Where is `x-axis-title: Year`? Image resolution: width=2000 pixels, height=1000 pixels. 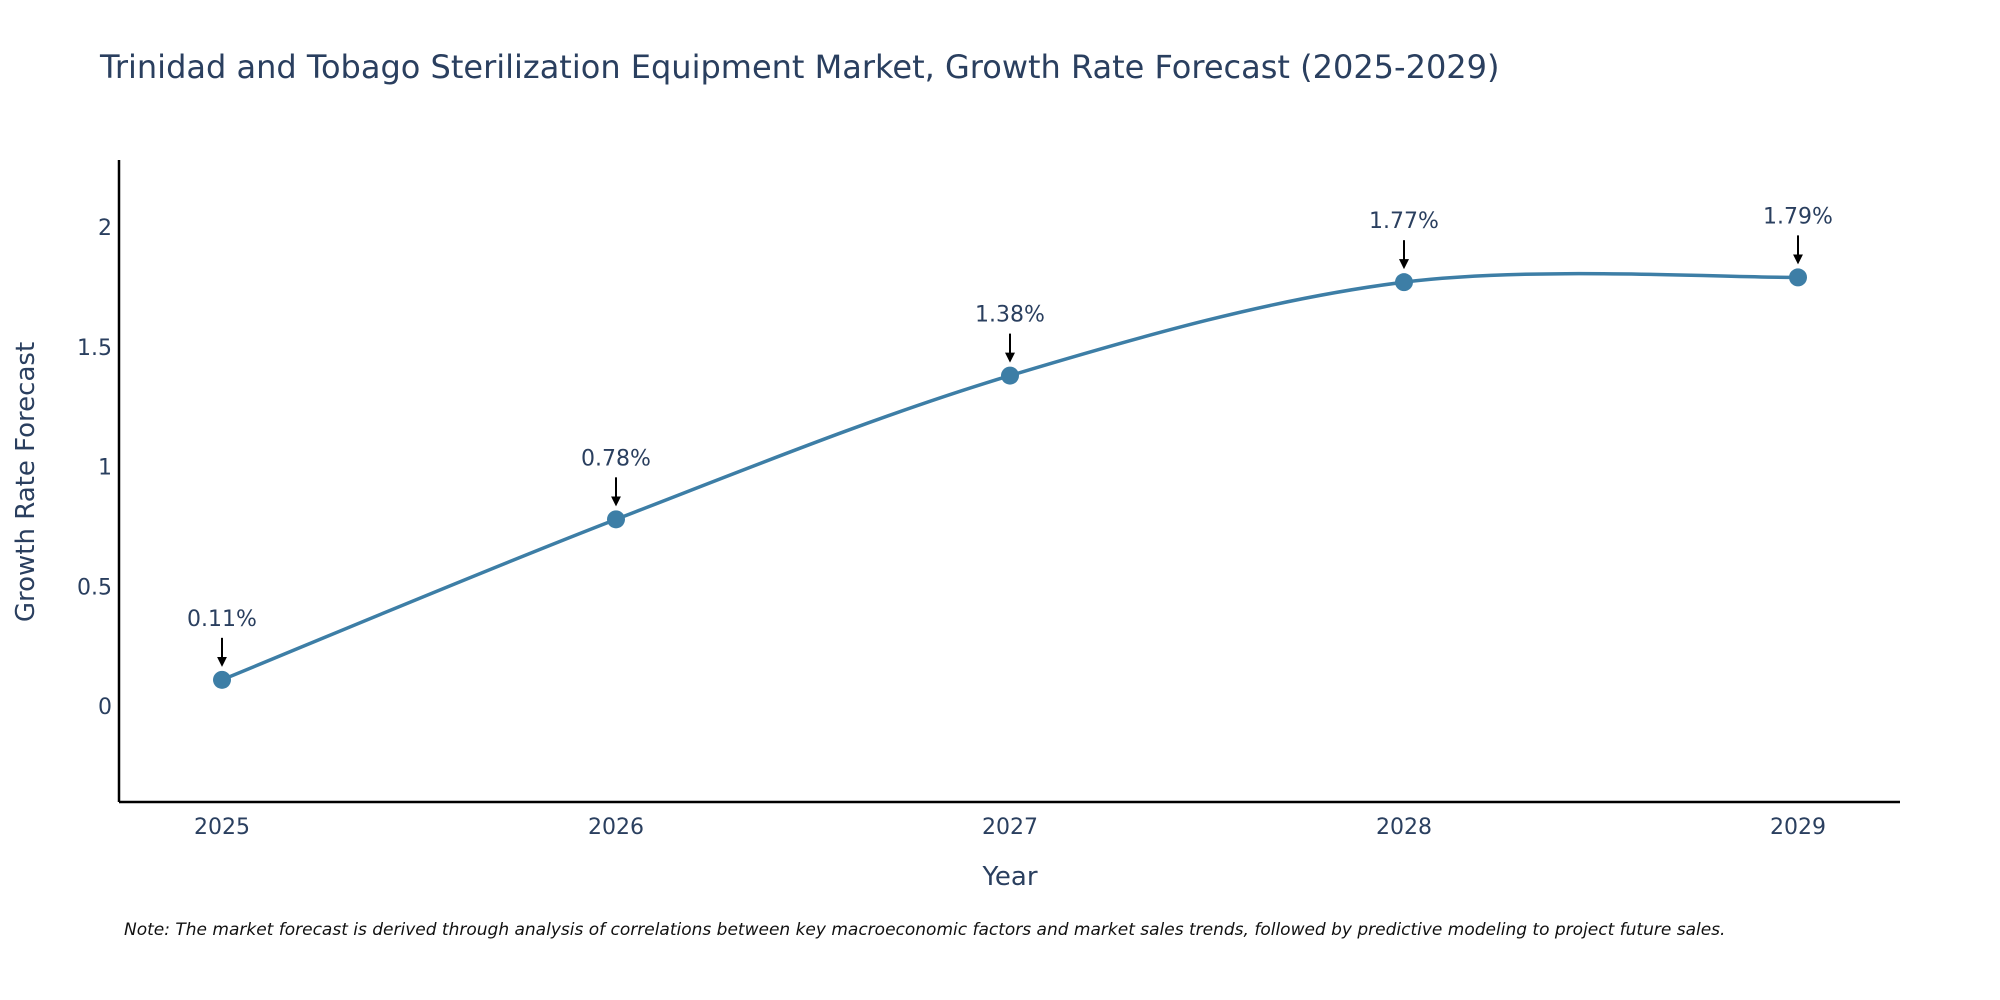 x-axis-title: Year is located at coordinates (1009, 877).